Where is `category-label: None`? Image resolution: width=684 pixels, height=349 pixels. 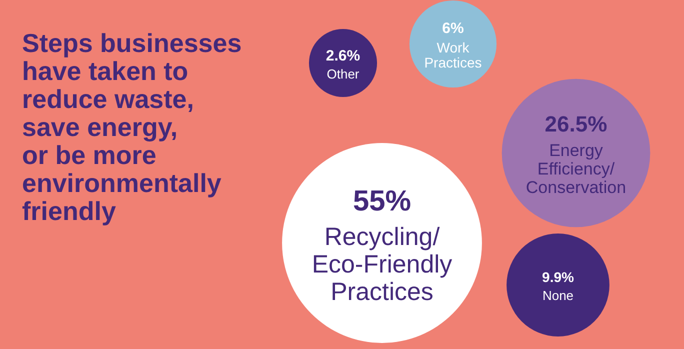 category-label: None is located at coordinates (558, 295).